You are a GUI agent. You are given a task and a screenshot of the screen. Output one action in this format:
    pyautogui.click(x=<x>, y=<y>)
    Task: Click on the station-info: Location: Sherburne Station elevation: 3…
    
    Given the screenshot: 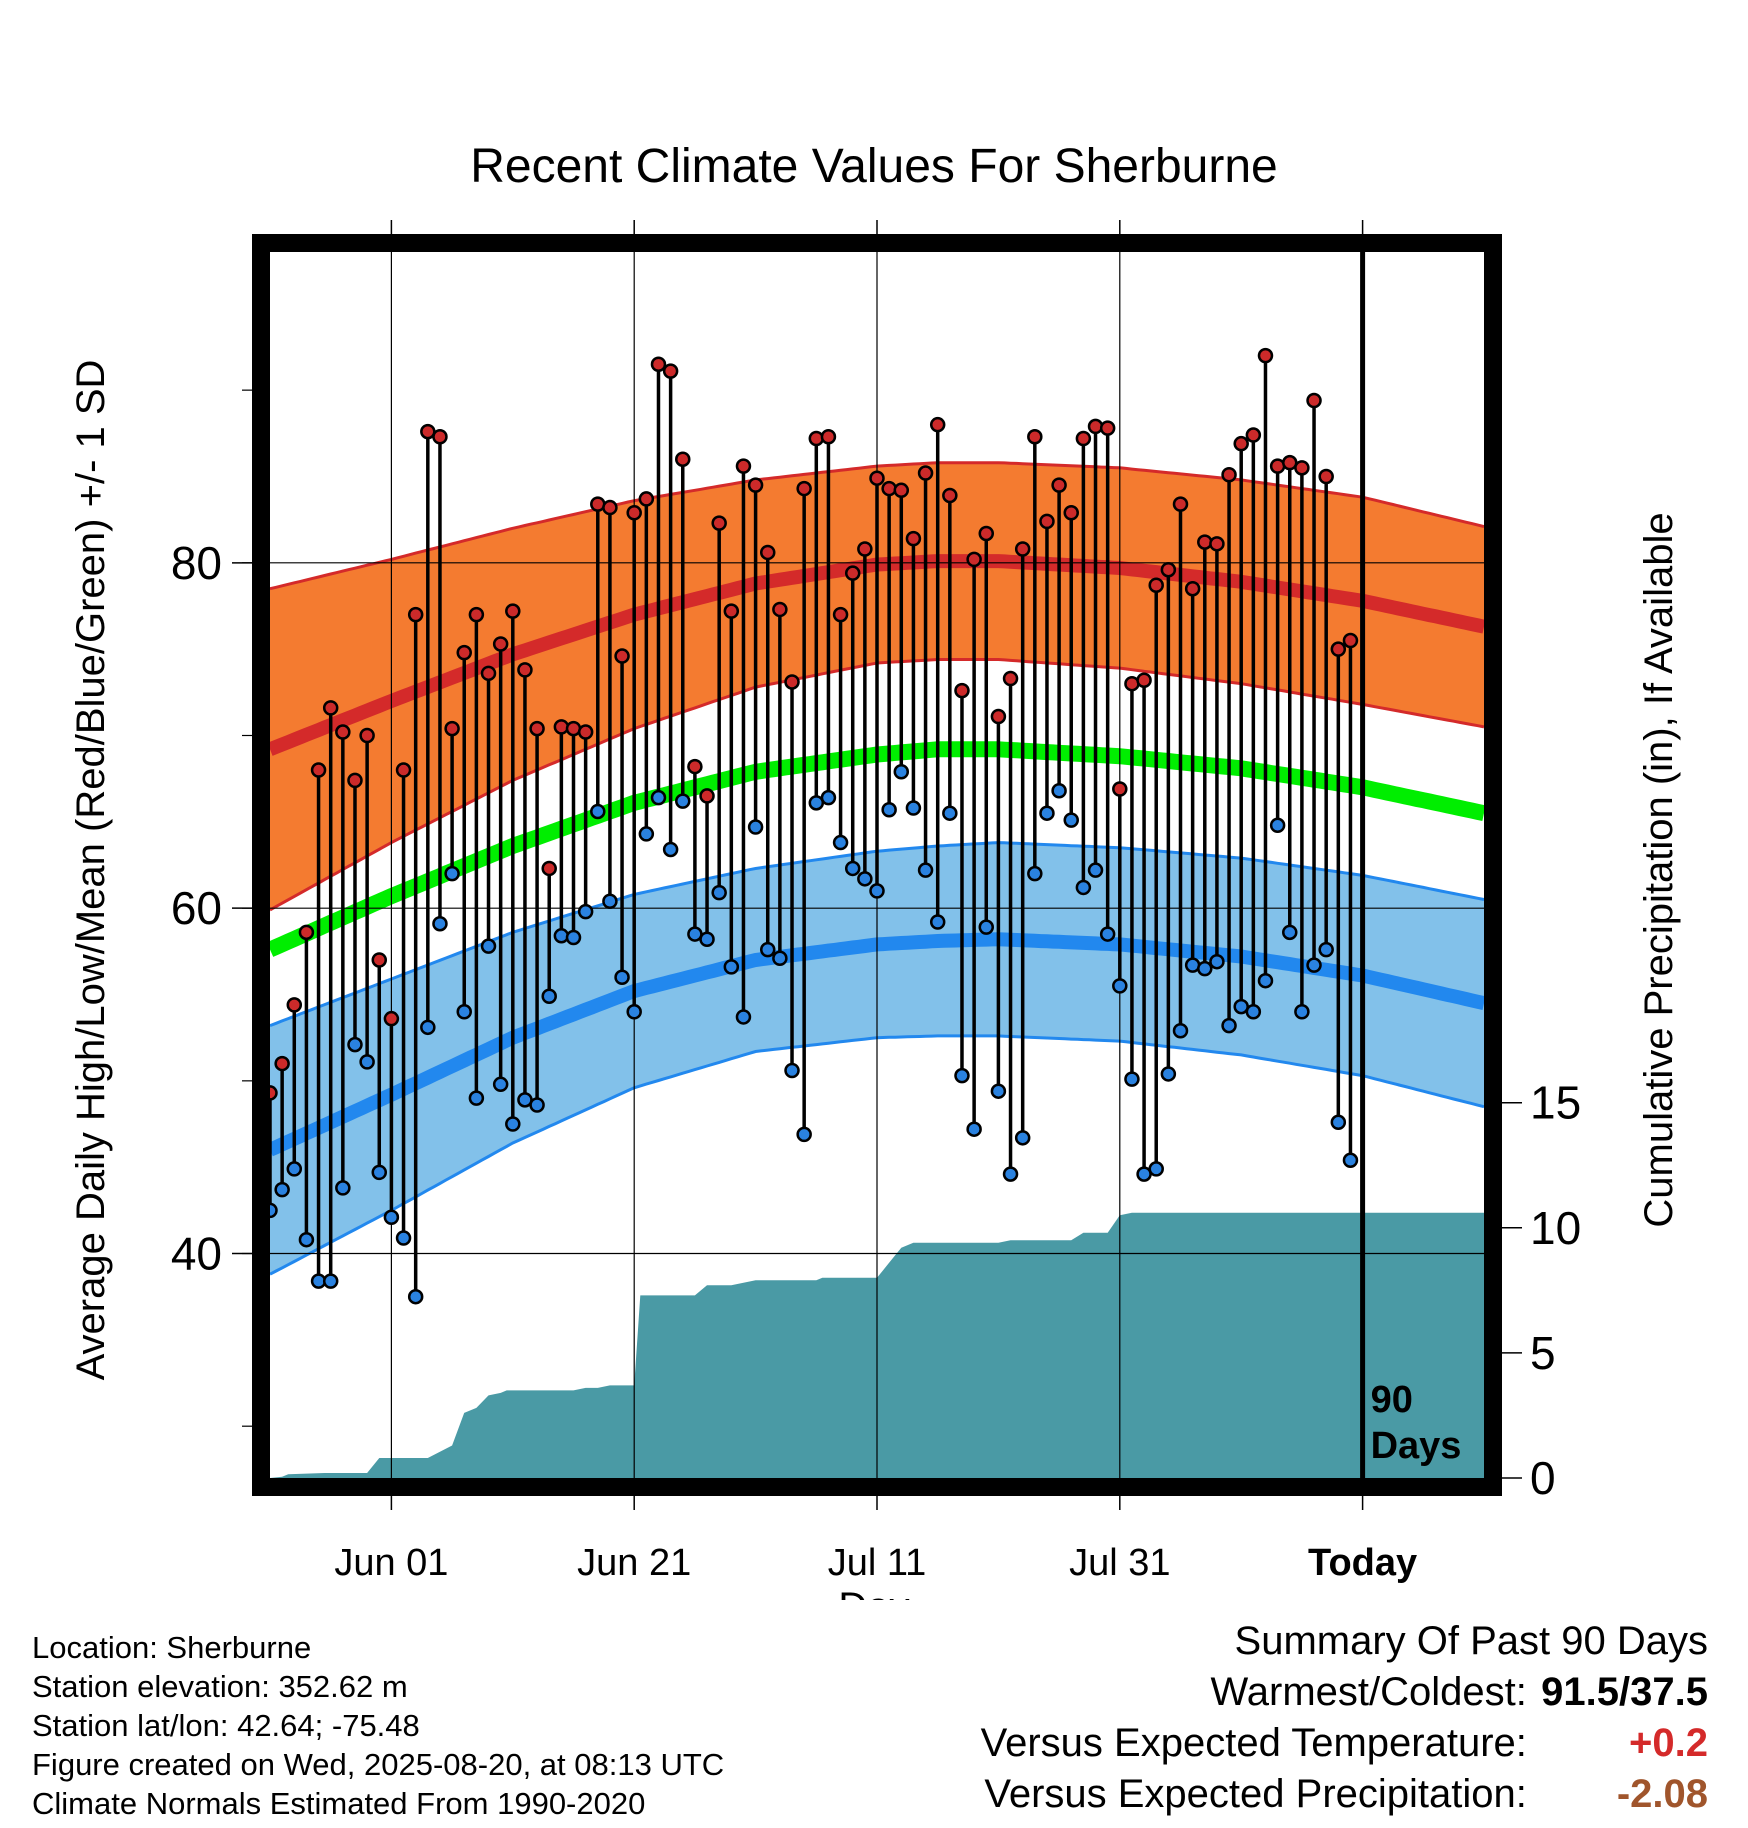 What is the action you would take?
    pyautogui.click(x=378, y=1725)
    